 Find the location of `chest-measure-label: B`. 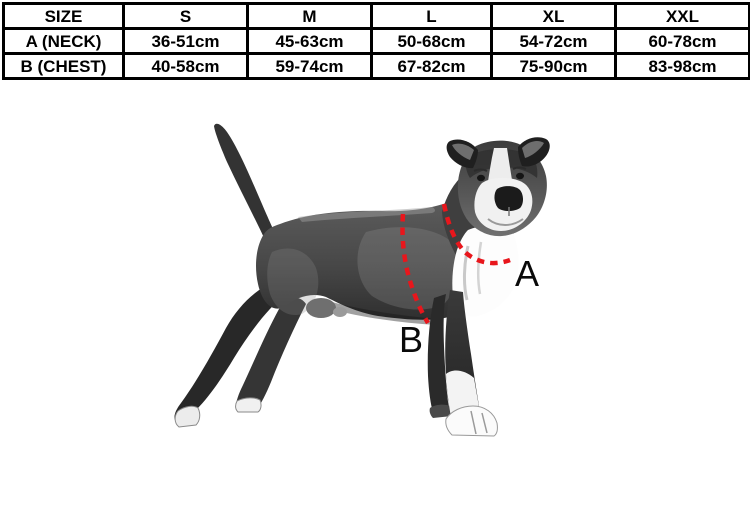

chest-measure-label: B is located at coordinates (411, 339).